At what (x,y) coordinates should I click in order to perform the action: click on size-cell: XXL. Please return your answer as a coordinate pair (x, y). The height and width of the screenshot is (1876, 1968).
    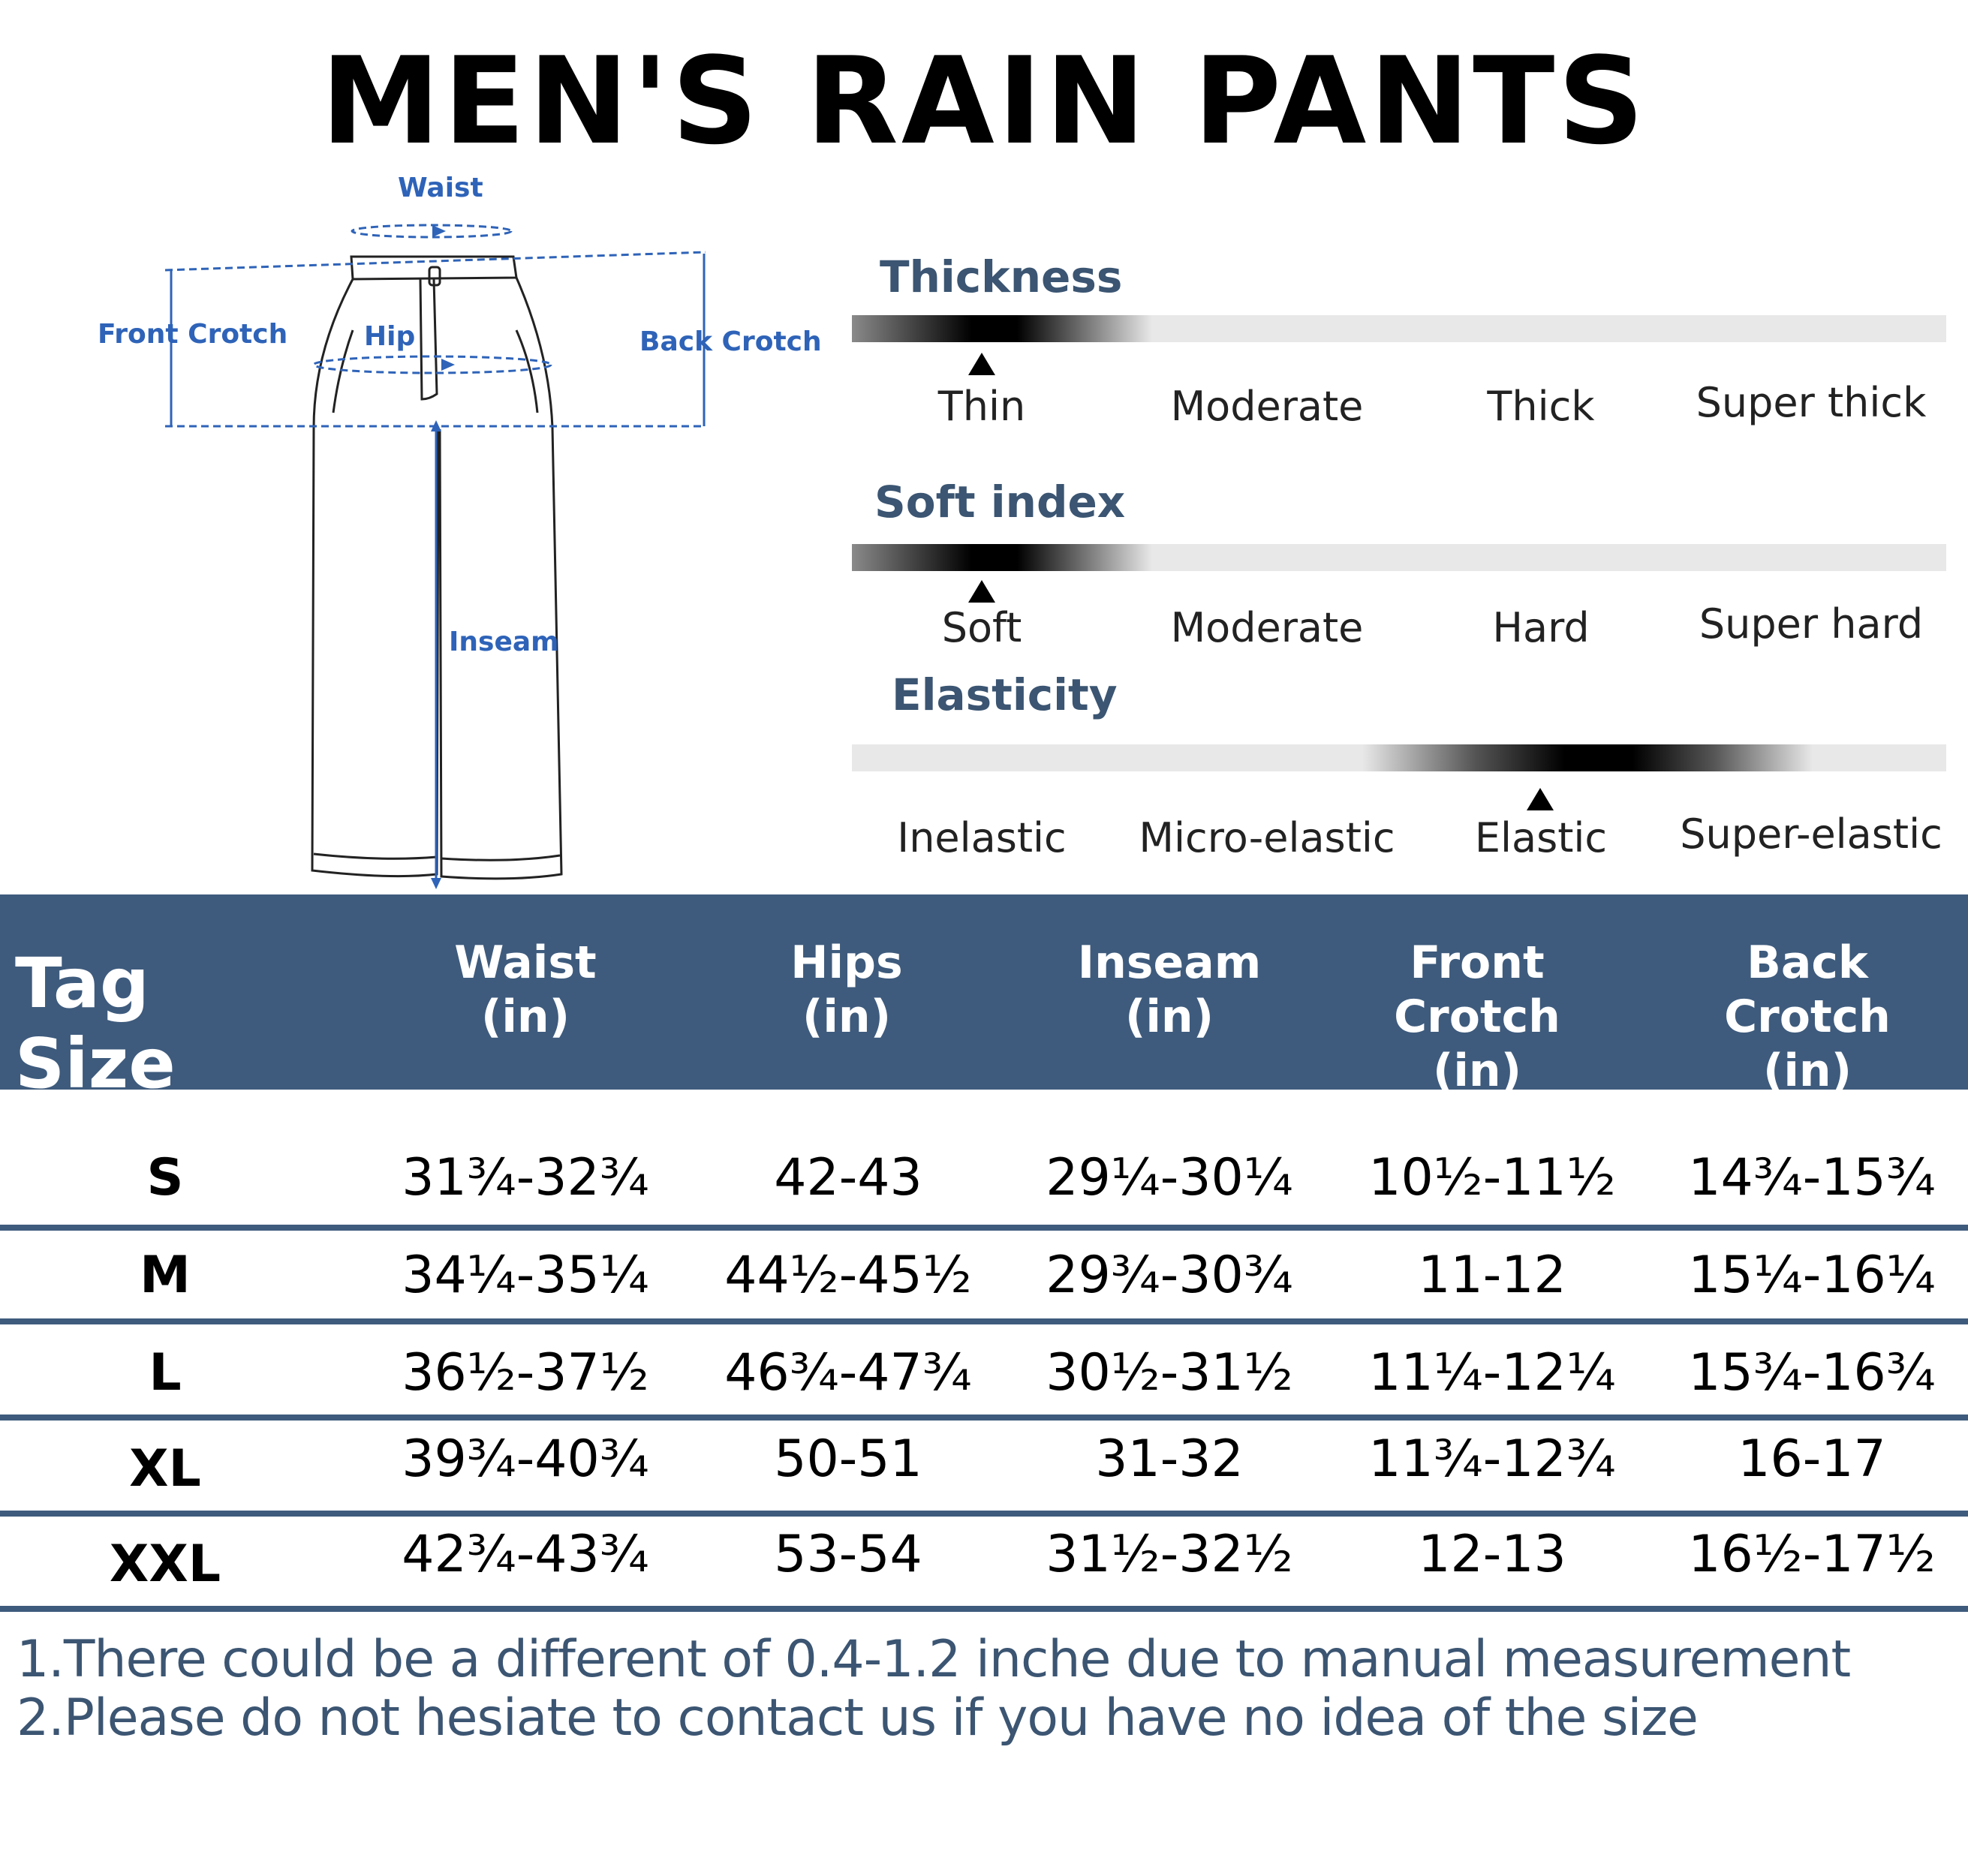
    Looking at the image, I should click on (165, 1564).